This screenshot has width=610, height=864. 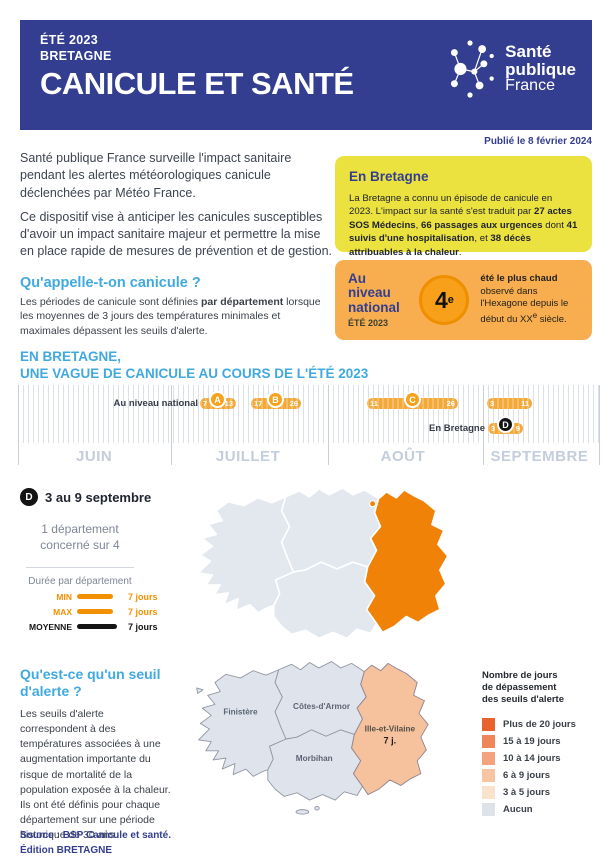 What do you see at coordinates (143, 626) in the screenshot?
I see `duration-moyenne-value: 7 jours` at bounding box center [143, 626].